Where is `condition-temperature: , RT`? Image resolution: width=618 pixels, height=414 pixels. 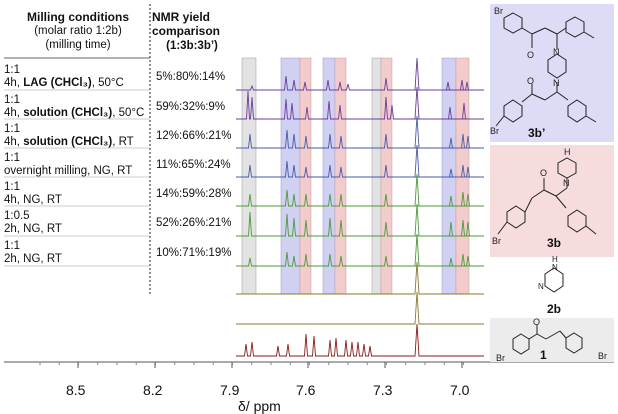 condition-temperature: , RT is located at coordinates (123, 142).